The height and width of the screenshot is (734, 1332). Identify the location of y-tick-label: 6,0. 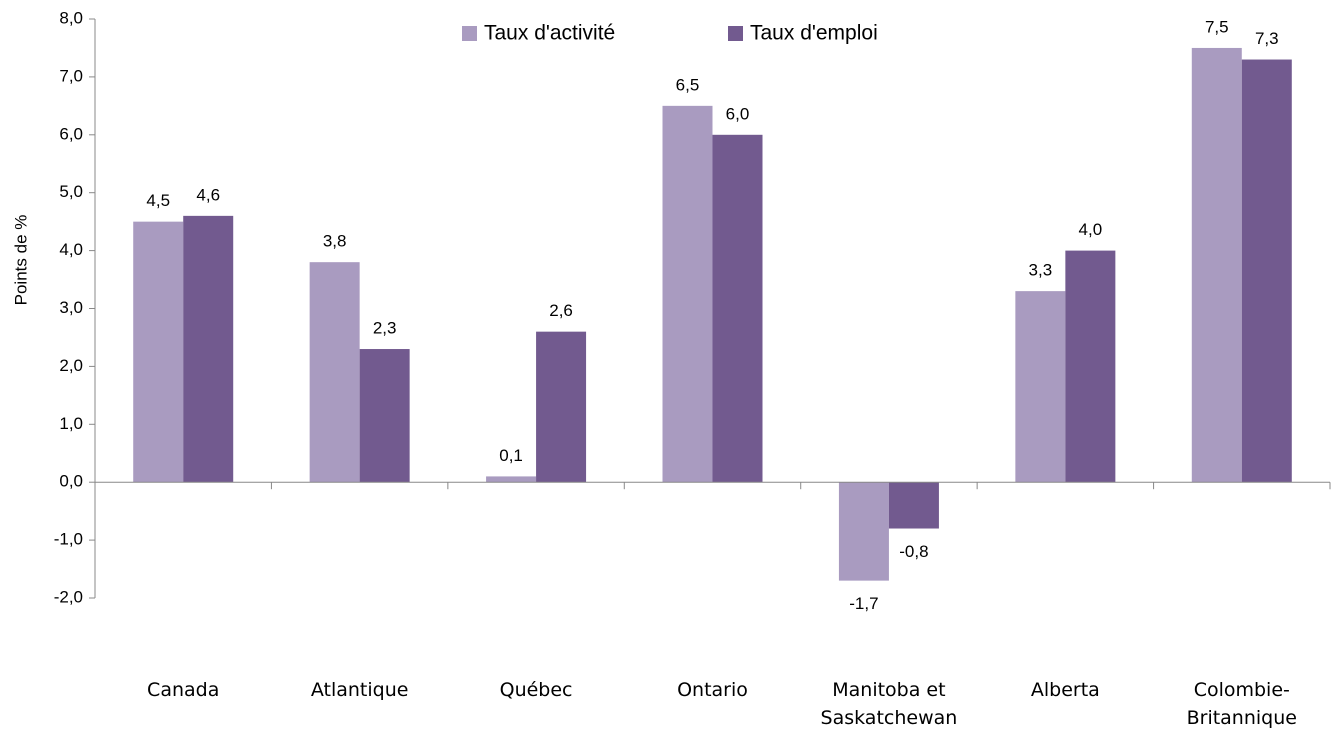
(71, 133).